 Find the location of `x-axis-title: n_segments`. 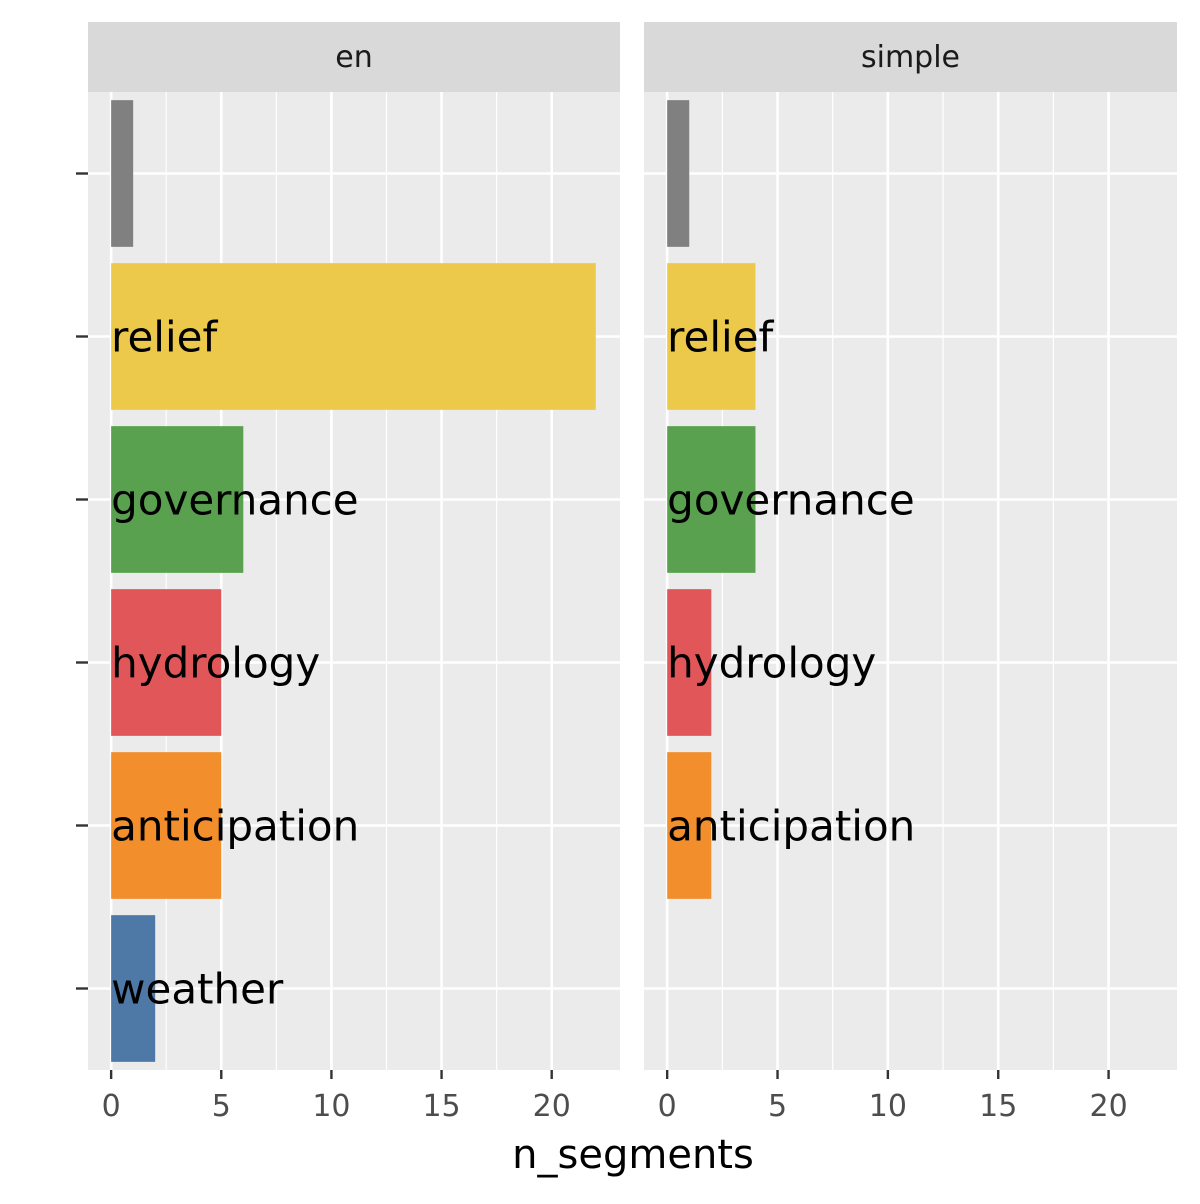

x-axis-title: n_segments is located at coordinates (633, 1155).